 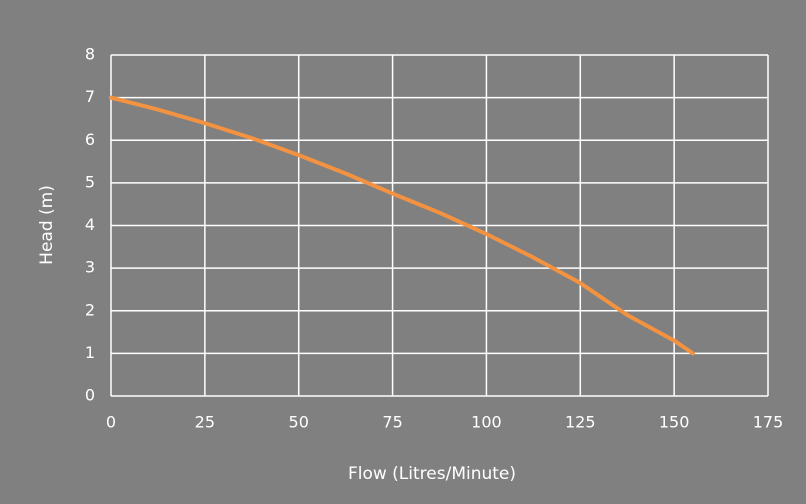 I want to click on x-tick-label: 150, so click(x=674, y=422).